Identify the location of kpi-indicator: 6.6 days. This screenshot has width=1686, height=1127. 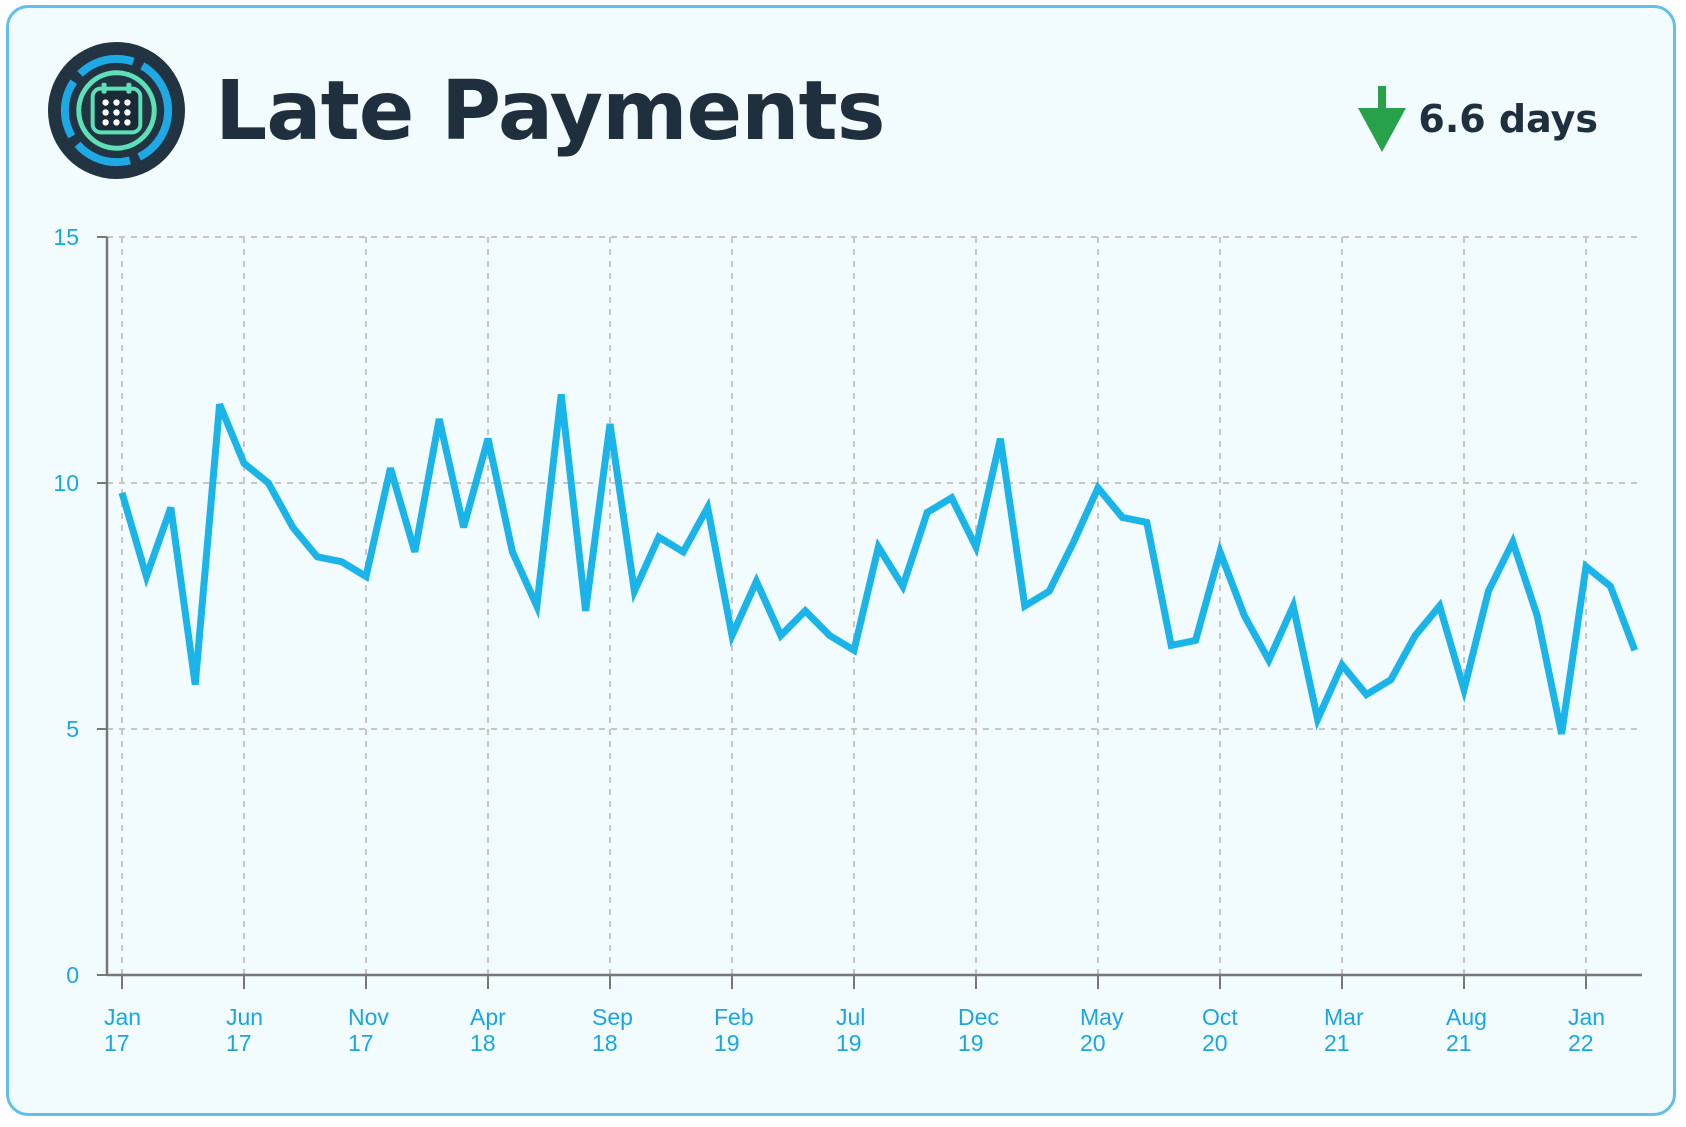
(1478, 119).